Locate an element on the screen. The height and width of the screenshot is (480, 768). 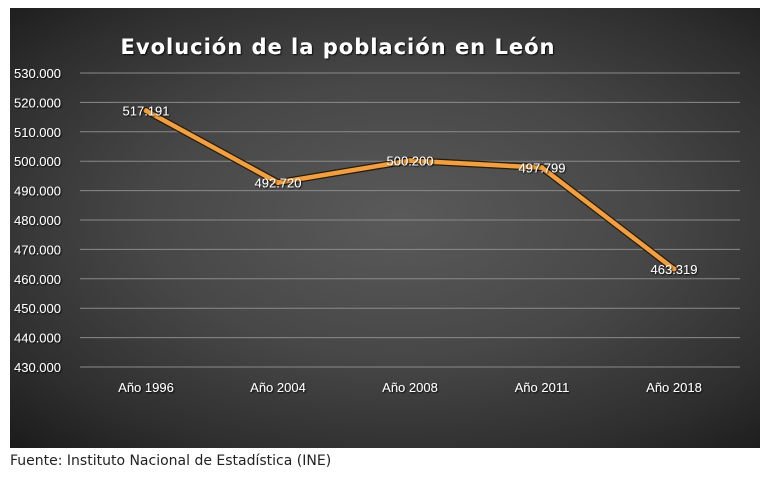
x-tick-label: Año 2011 is located at coordinates (542, 387).